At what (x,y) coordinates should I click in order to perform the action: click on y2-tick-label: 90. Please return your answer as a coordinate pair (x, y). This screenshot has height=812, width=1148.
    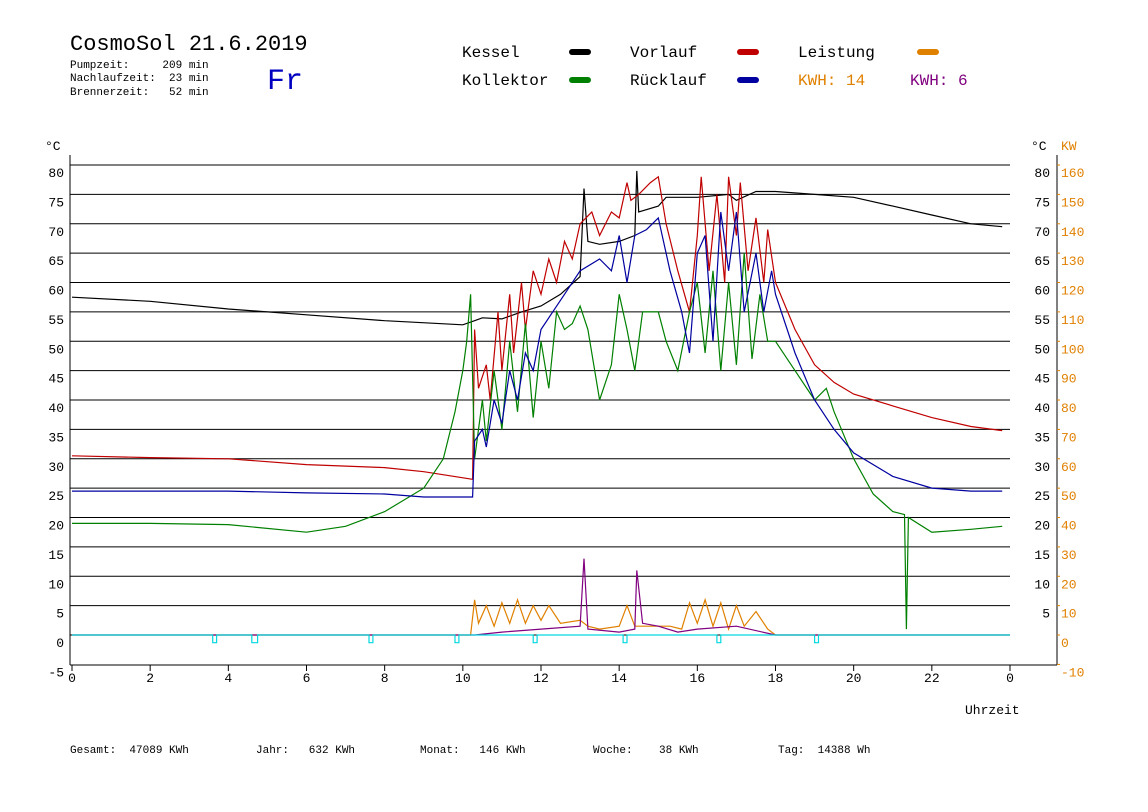
    Looking at the image, I should click on (1069, 379).